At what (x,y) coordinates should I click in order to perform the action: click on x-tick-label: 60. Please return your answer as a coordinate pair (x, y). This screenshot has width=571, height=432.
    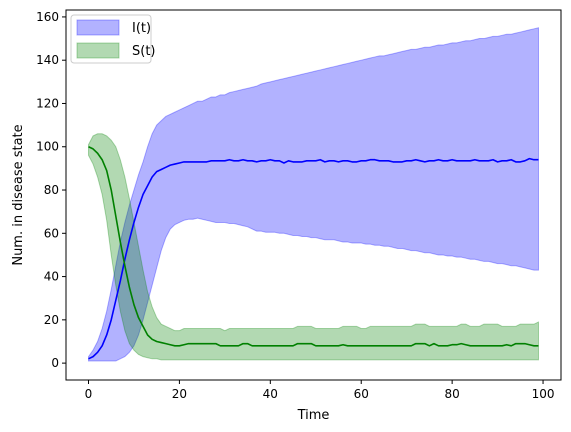
    Looking at the image, I should click on (361, 394).